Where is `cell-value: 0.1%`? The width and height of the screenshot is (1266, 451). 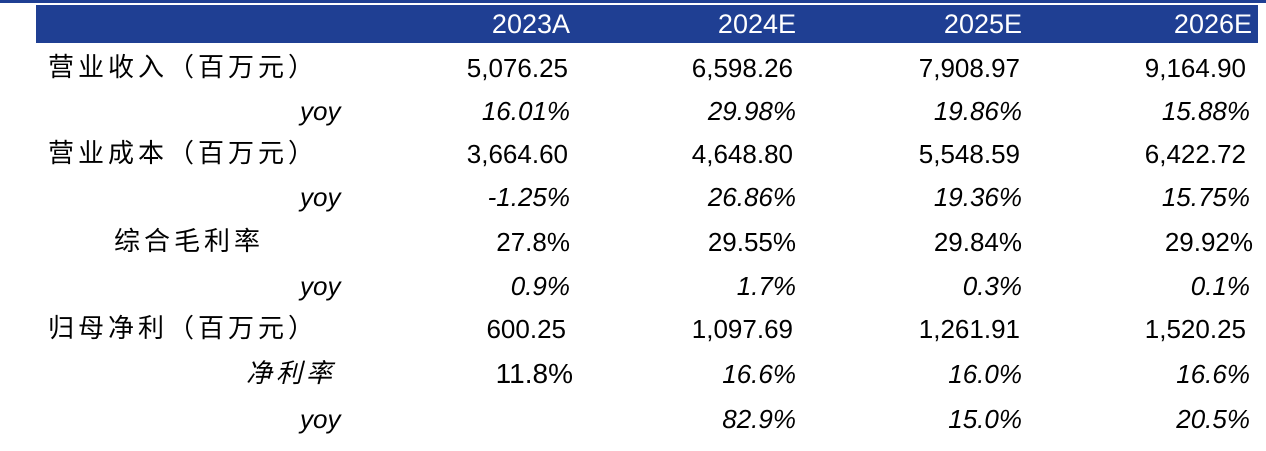
cell-value: 0.1% is located at coordinates (1220, 286).